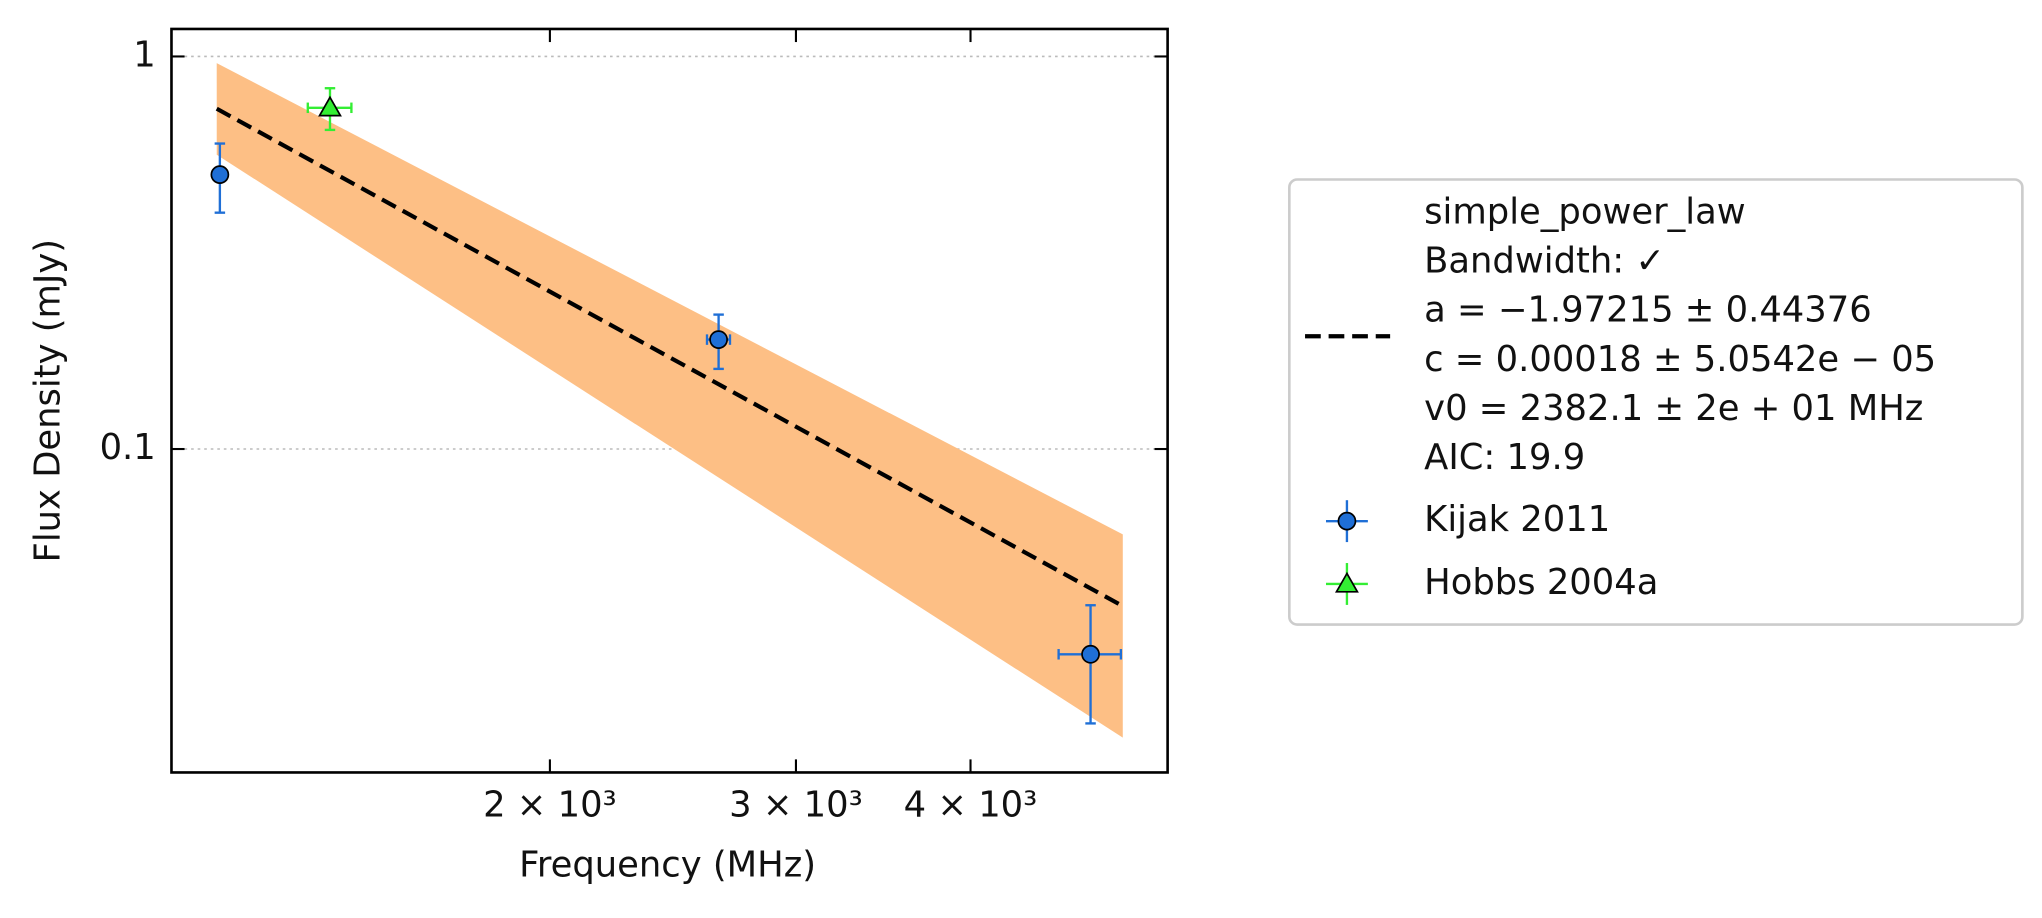 This screenshot has height=918, width=2042. I want to click on legend-label: simple_power_law, so click(1585, 212).